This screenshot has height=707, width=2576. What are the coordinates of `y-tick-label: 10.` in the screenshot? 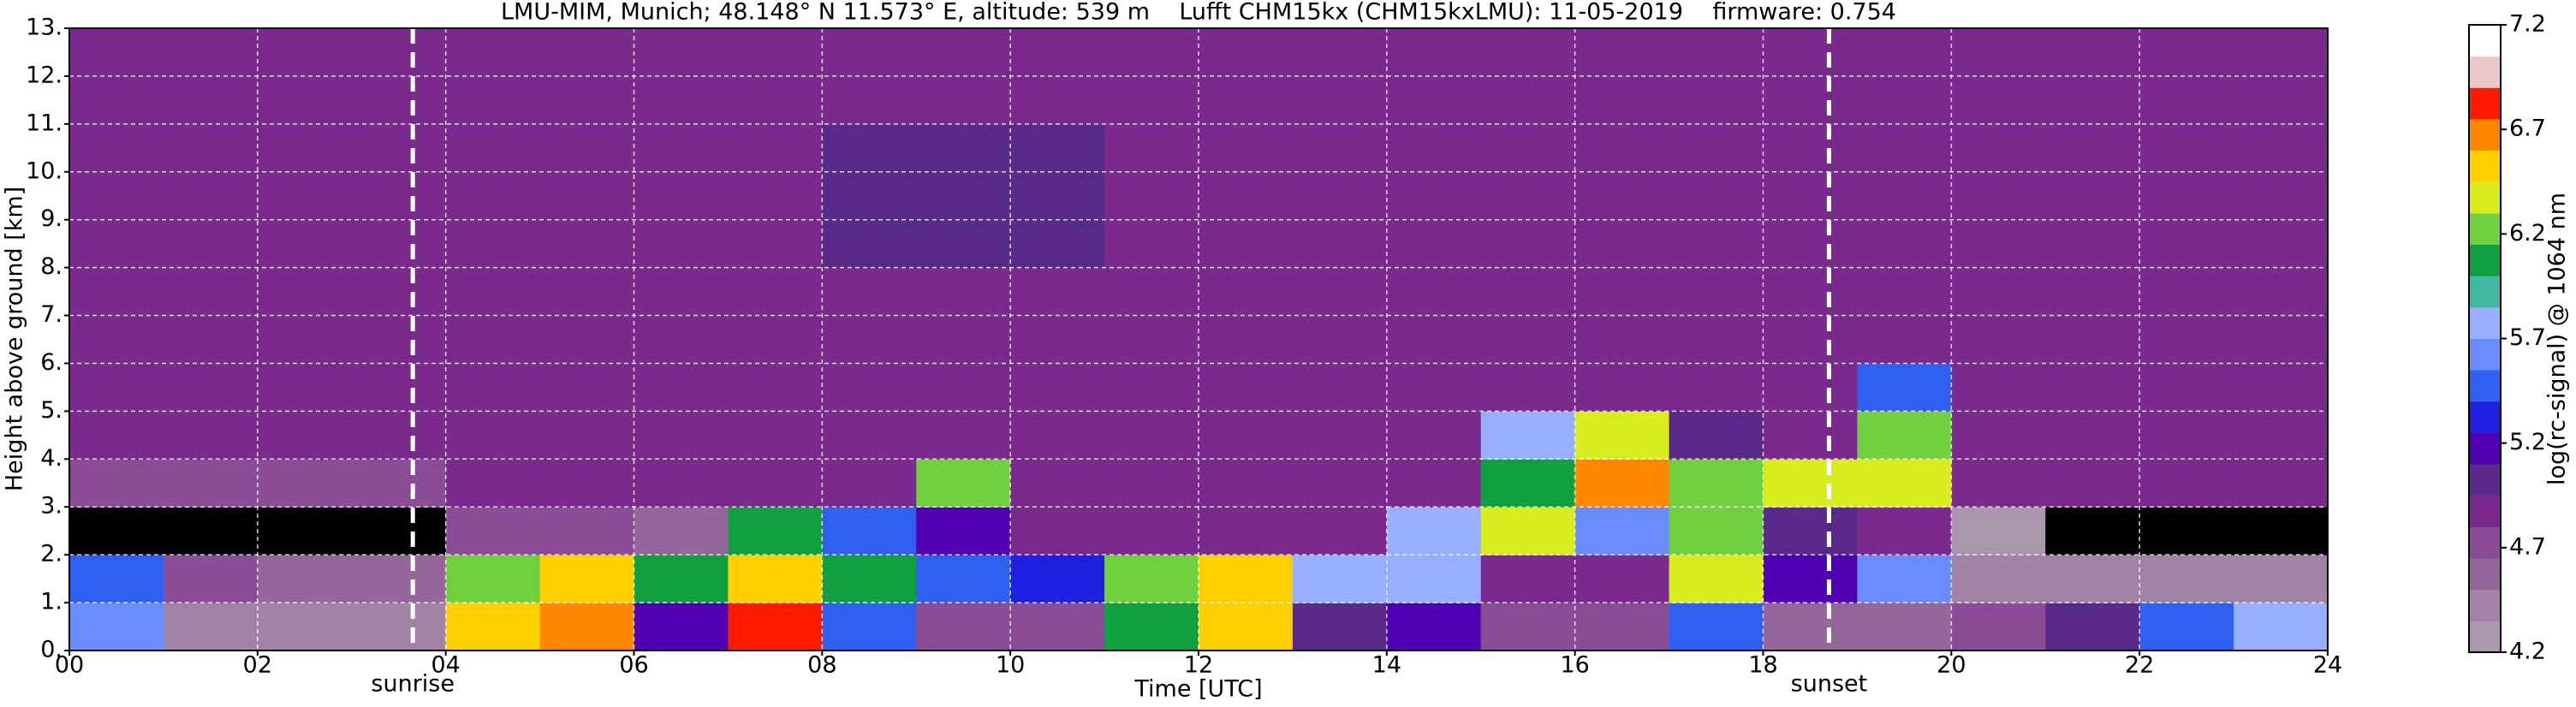 It's located at (44, 170).